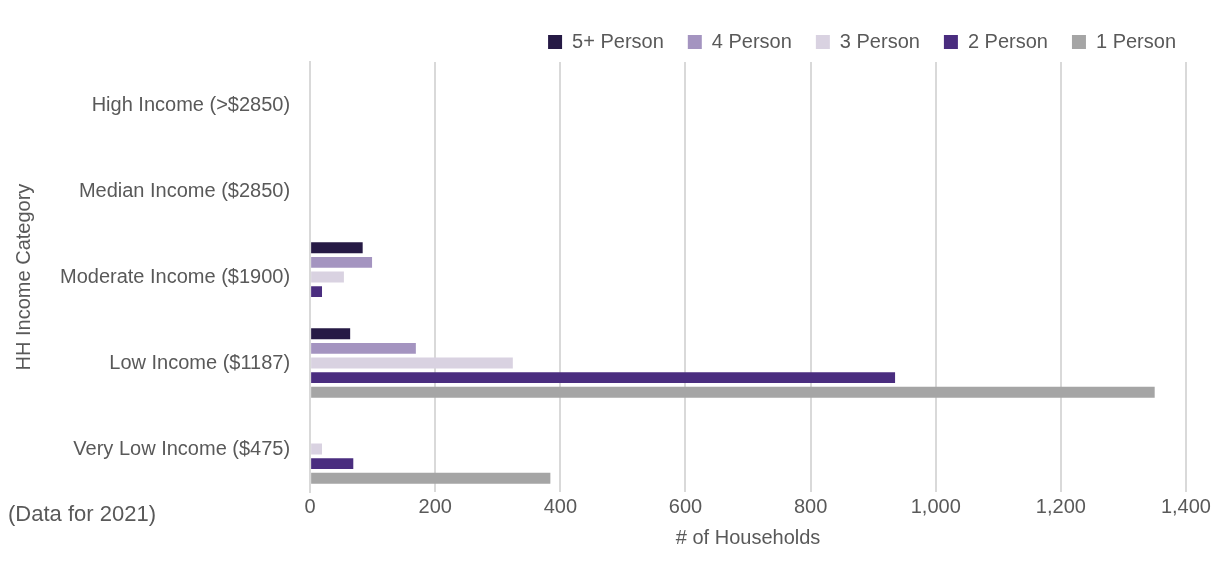 The height and width of the screenshot is (562, 1226). What do you see at coordinates (748, 536) in the screenshot?
I see `x-axis-title: # of Households` at bounding box center [748, 536].